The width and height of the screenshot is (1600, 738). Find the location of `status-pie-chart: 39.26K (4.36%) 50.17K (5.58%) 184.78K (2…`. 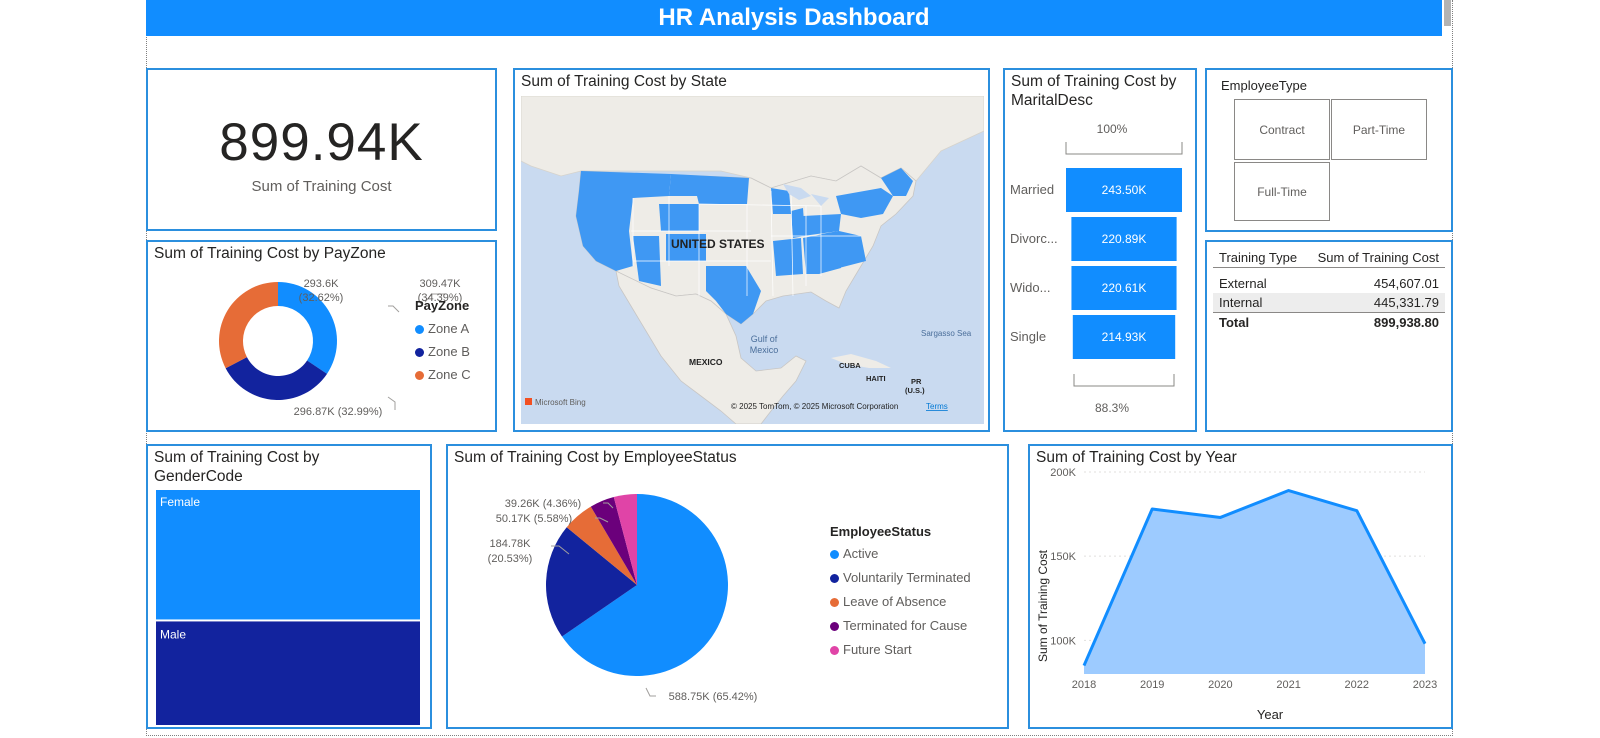

status-pie-chart: 39.26K (4.36%) 50.17K (5.58%) 184.78K (2… is located at coordinates (623, 598).